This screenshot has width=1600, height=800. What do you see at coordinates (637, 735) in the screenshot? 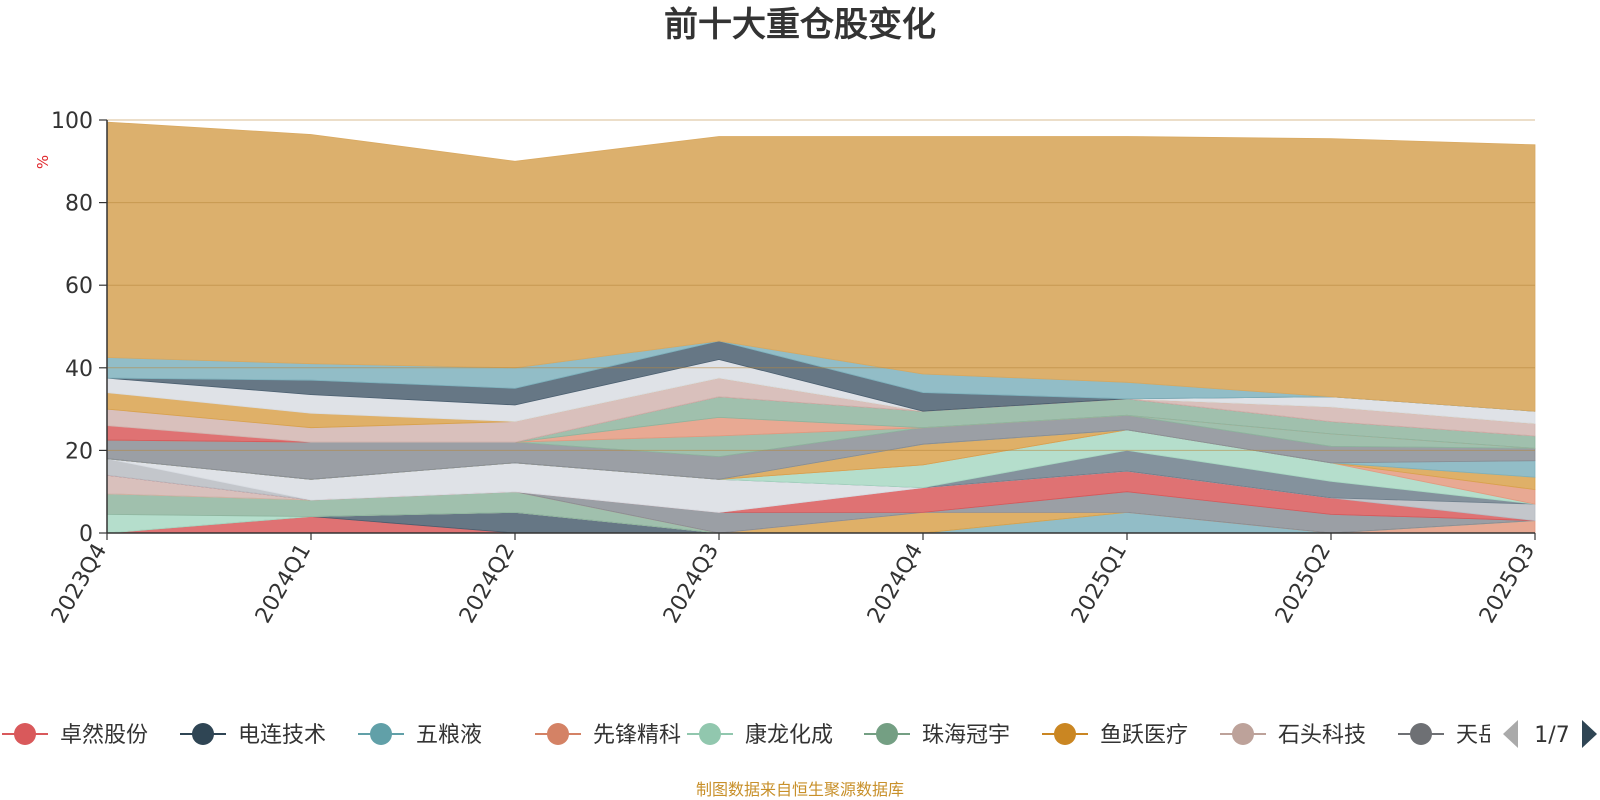
I see `legend-label: 先锋精科` at bounding box center [637, 735].